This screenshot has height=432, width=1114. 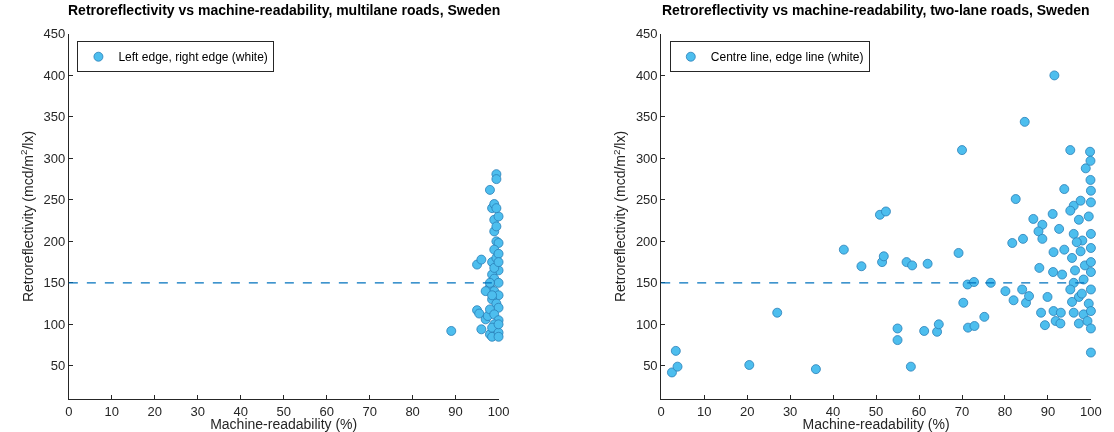 What do you see at coordinates (193, 57) in the screenshot?
I see `legend-label: Left edge, right edge (white)` at bounding box center [193, 57].